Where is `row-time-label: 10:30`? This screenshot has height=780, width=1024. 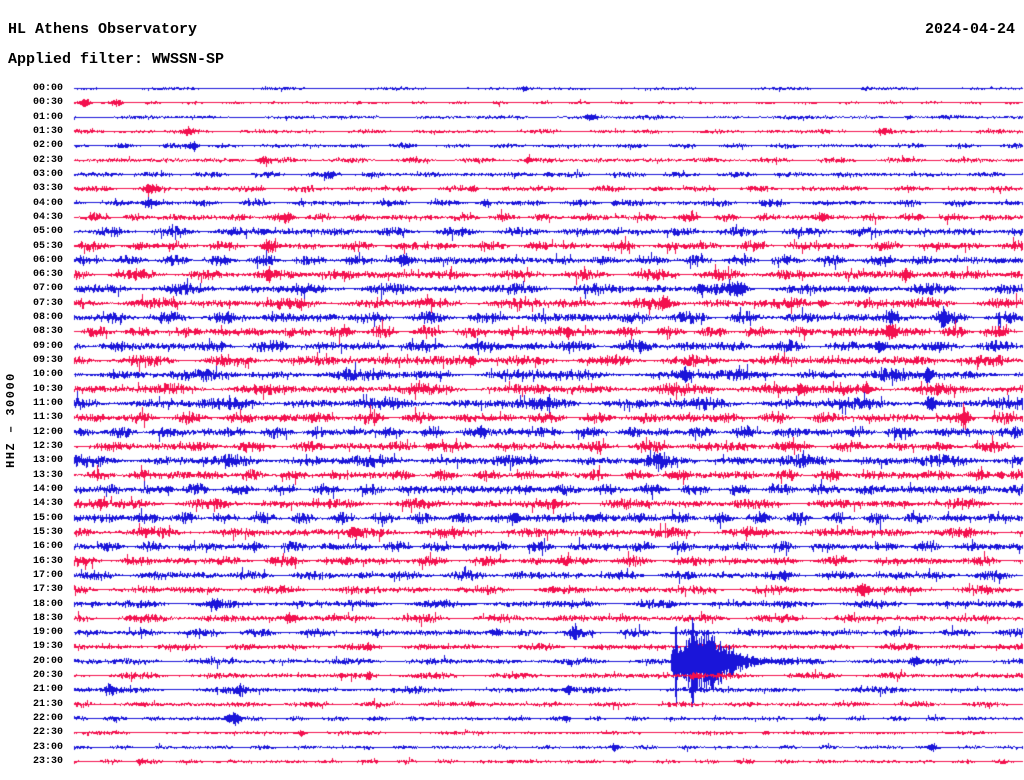
row-time-label: 10:30 is located at coordinates (47, 389).